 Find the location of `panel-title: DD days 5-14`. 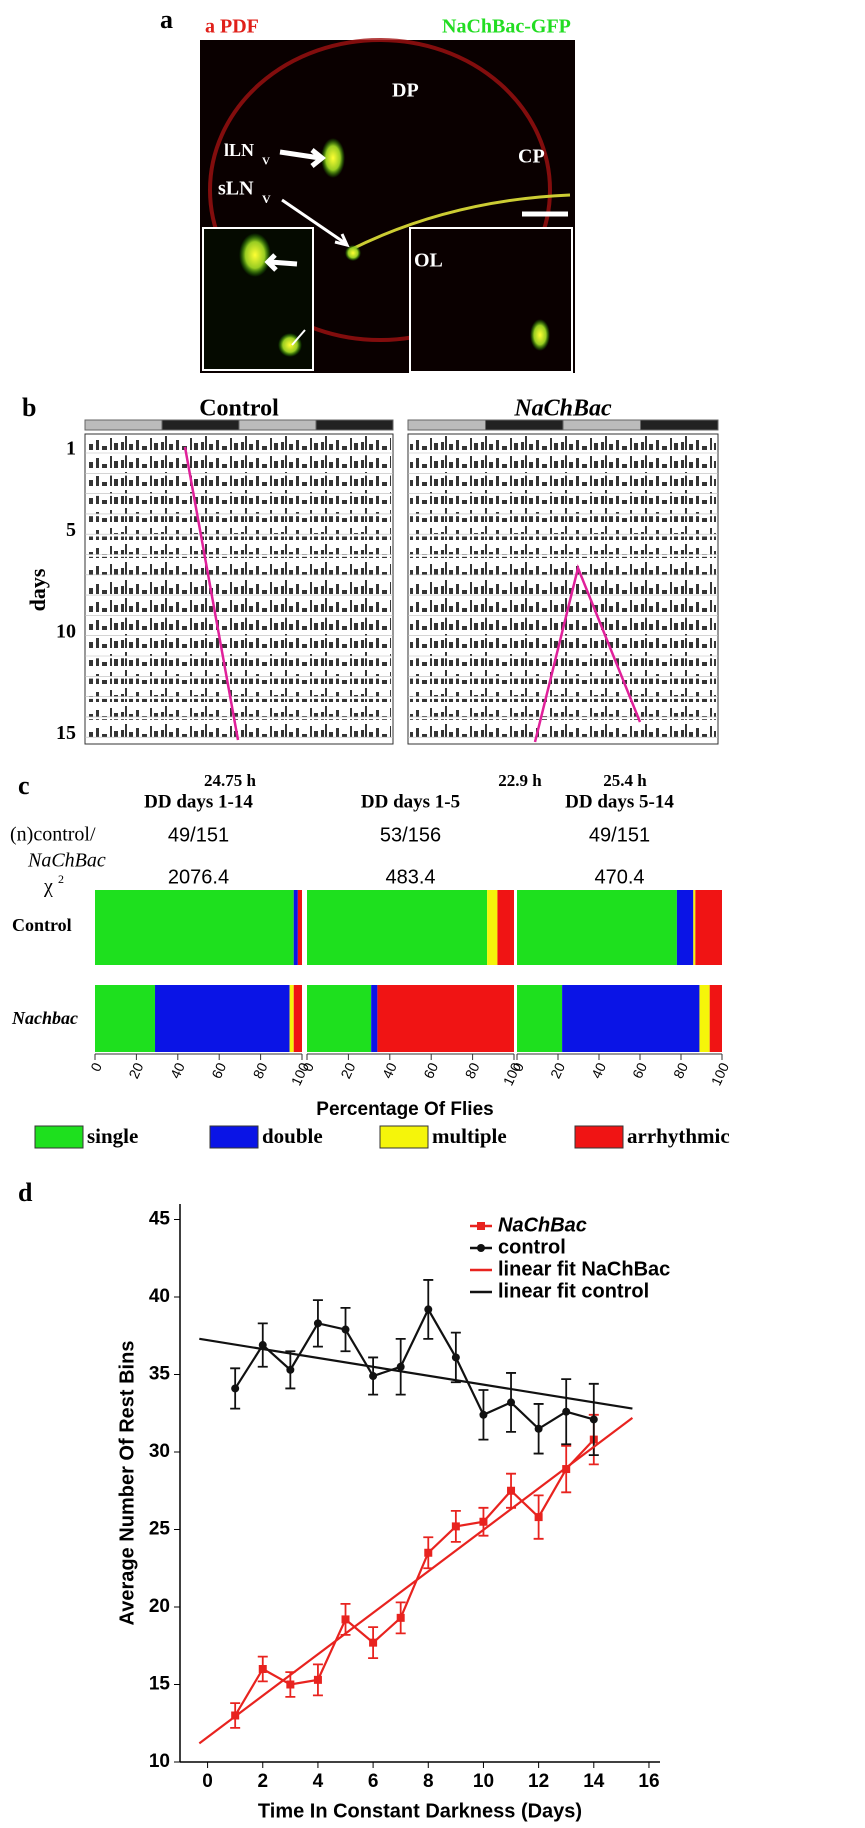

panel-title: DD days 5-14 is located at coordinates (619, 801).